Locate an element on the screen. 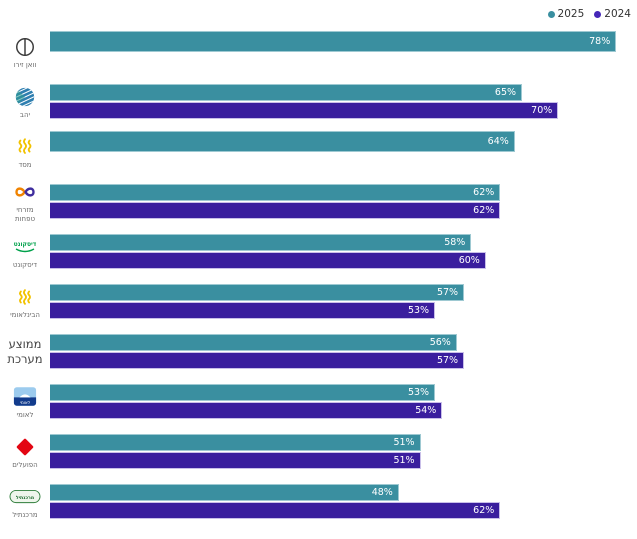 This screenshot has width=637, height=539. category-label-mizrahi-tefahot: מזרחי טפחות is located at coordinates (25, 201).